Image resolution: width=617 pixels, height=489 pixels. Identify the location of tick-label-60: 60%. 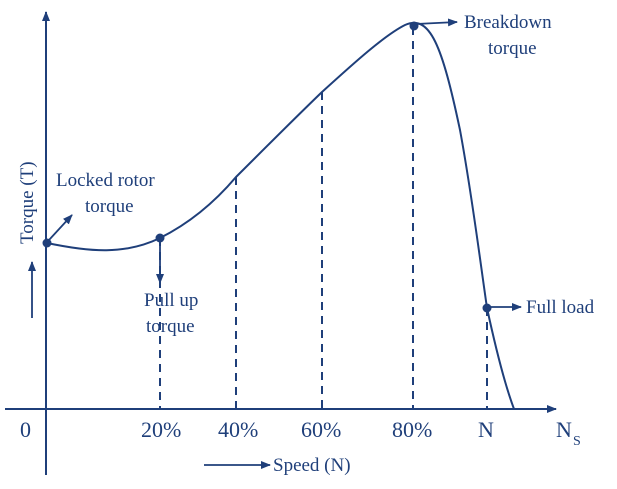
(321, 429).